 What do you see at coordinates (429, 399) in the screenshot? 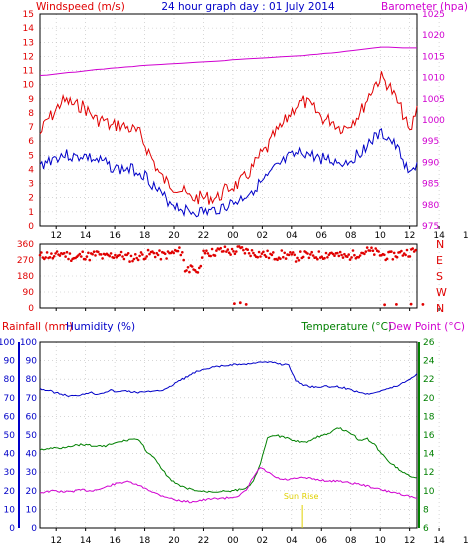
I see `temperature-tick-label: 20` at bounding box center [429, 399].